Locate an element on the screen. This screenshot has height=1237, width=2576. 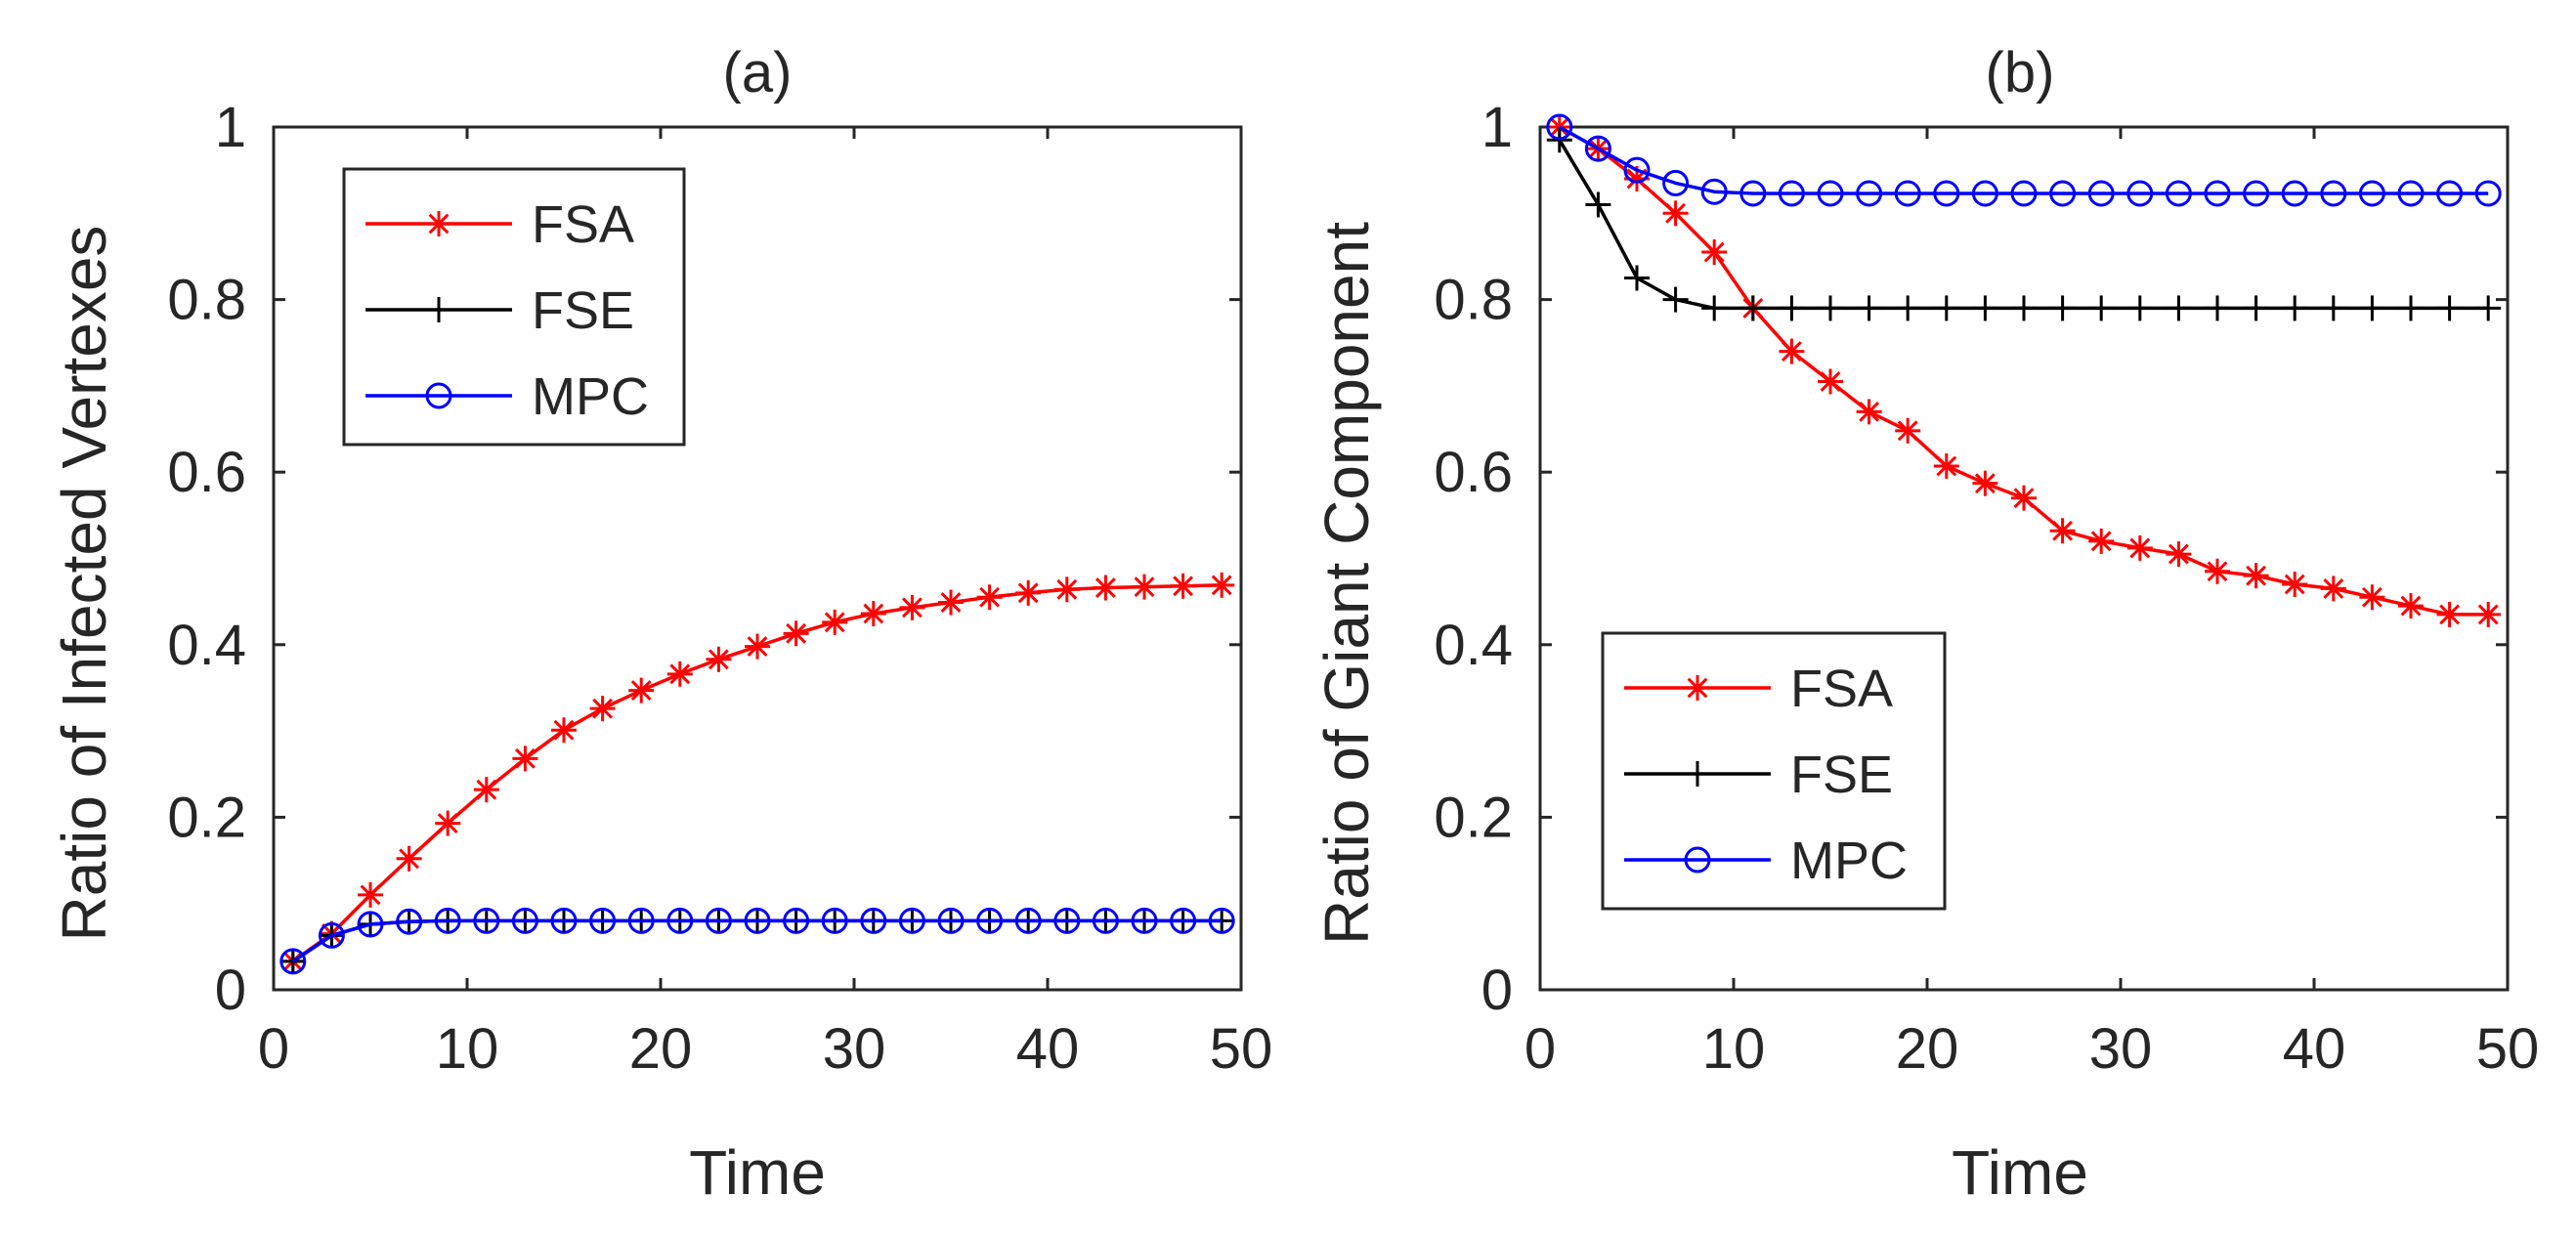
y-tick-labels-b: 0 0.2 0.4 0.6 0.8 1 is located at coordinates (1474, 559).